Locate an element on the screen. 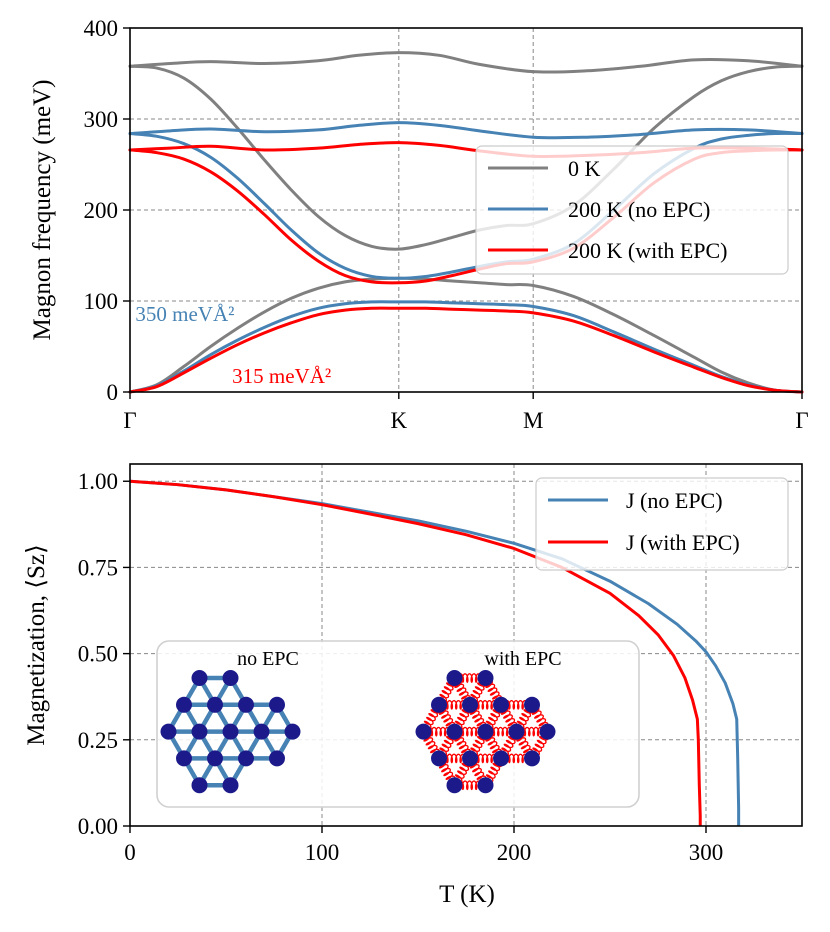 The height and width of the screenshot is (932, 830). bottom-x-axis-title: T (K) is located at coordinates (467, 894).